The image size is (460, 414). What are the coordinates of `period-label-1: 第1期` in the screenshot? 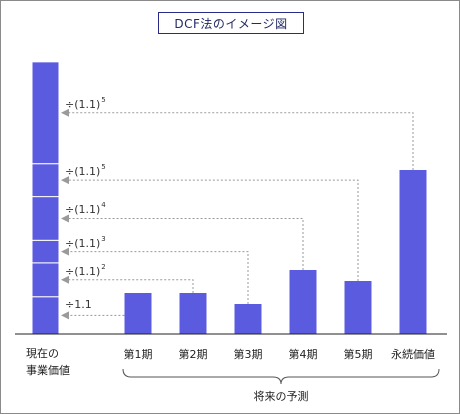 It's located at (138, 354).